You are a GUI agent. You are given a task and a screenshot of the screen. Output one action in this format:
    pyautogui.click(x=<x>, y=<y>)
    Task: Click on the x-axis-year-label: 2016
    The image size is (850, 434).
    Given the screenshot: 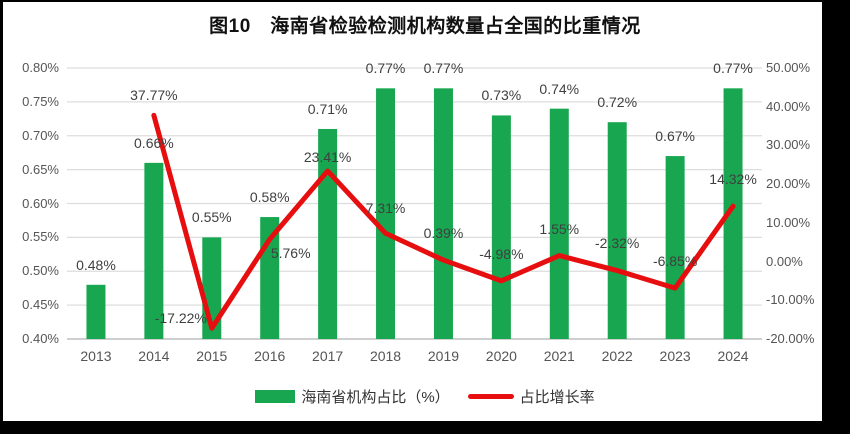 What is the action you would take?
    pyautogui.click(x=270, y=356)
    